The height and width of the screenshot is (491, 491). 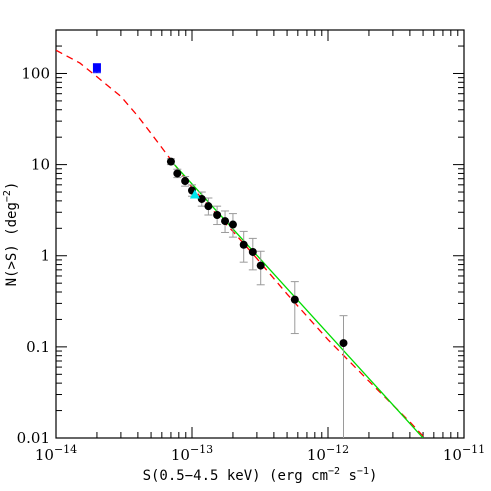 What do you see at coordinates (194, 194) in the screenshot?
I see `data-point-triangle` at bounding box center [194, 194].